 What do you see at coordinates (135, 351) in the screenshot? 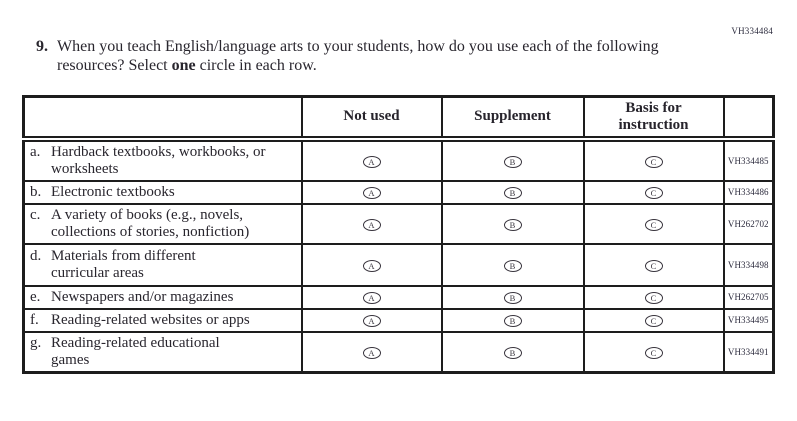
I see `row-label: Reading-related educational games` at bounding box center [135, 351].